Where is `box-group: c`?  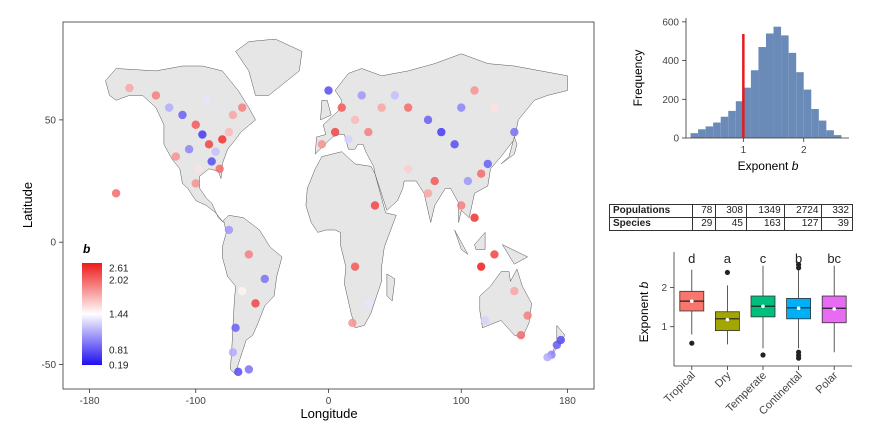
box-group: c is located at coordinates (763, 304).